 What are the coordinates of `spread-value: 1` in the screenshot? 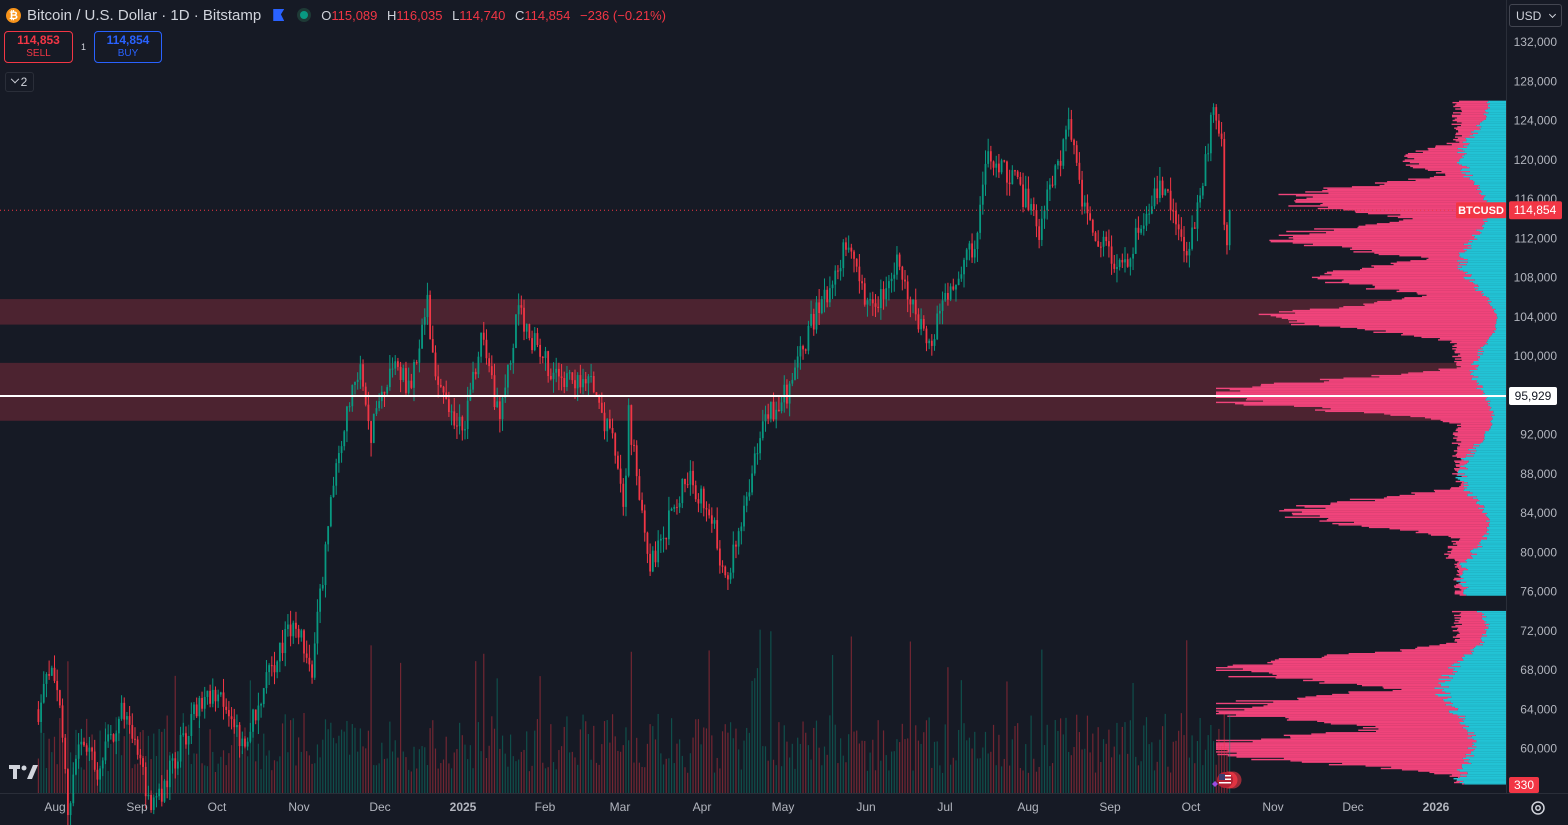 It's located at (84, 47).